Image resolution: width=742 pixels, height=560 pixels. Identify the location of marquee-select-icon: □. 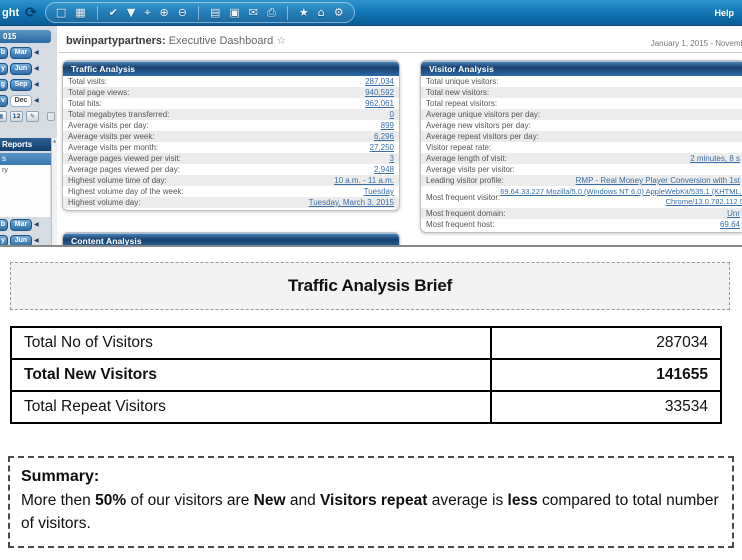
(61, 12).